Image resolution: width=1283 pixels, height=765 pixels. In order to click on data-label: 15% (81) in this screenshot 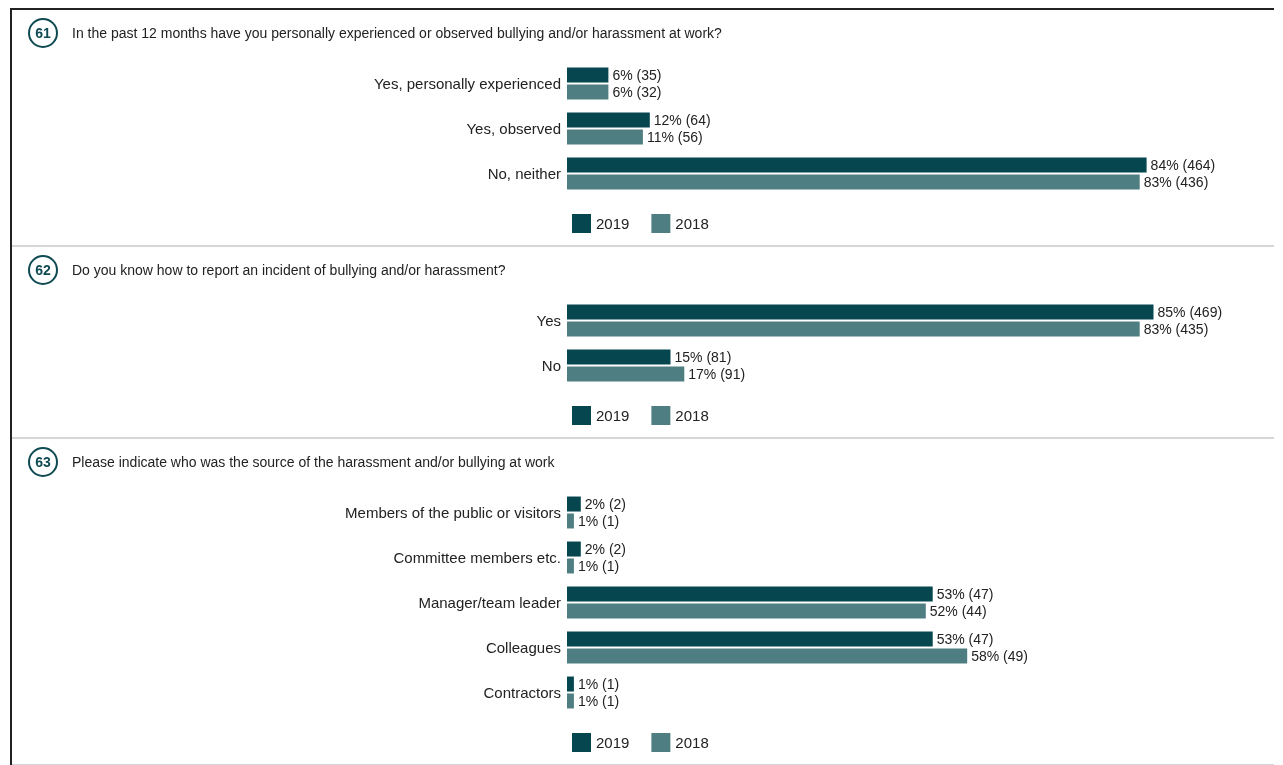, I will do `click(703, 357)`.